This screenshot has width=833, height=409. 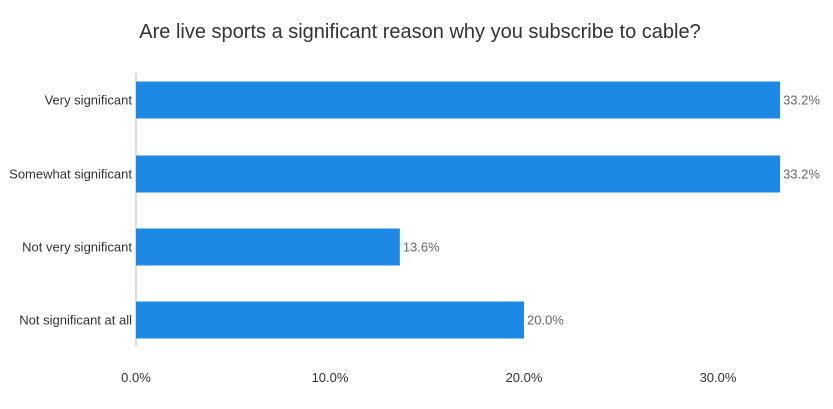 What do you see at coordinates (330, 377) in the screenshot?
I see `tick-label: 10.0%` at bounding box center [330, 377].